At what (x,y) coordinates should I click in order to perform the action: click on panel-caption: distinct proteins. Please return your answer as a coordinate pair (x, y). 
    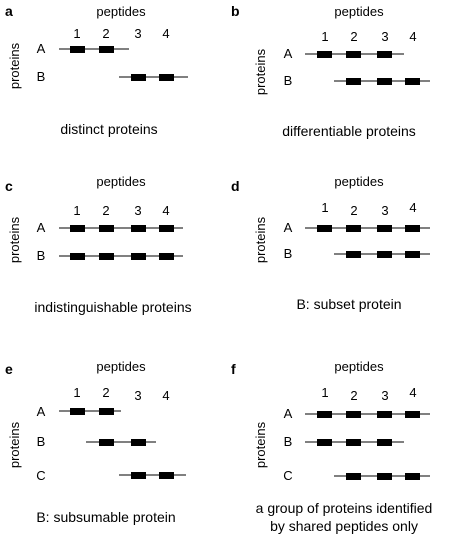
    Looking at the image, I should click on (108, 129).